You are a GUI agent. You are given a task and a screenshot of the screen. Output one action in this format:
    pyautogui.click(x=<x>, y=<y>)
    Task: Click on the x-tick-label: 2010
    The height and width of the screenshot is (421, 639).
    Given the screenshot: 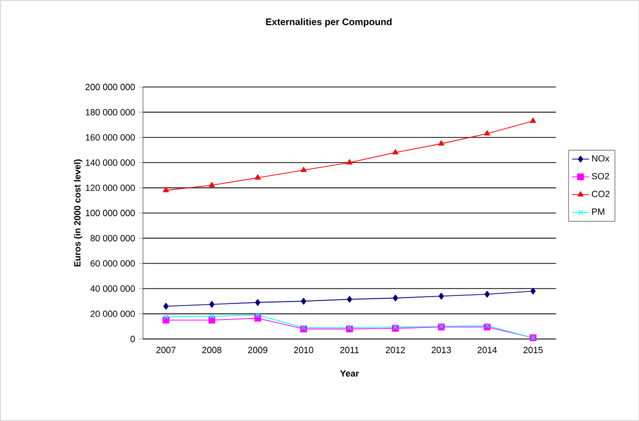 What is the action you would take?
    pyautogui.click(x=304, y=350)
    